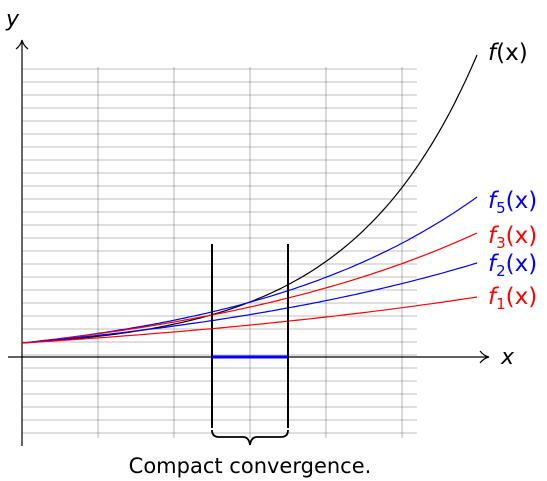  What do you see at coordinates (512, 237) in the screenshot?
I see `label-f3: f3(x)` at bounding box center [512, 237].